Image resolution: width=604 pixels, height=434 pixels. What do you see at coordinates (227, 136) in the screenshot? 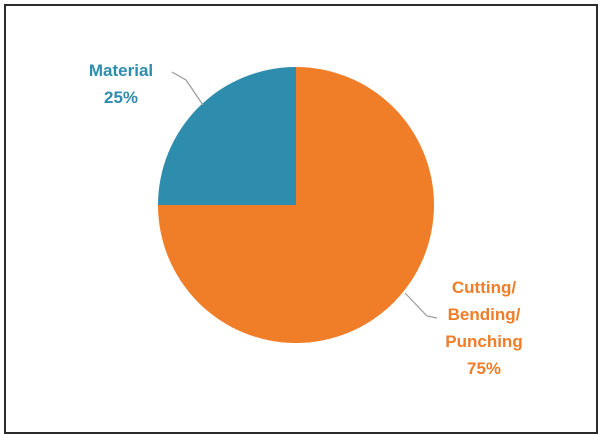
I see `pie-slice-material` at bounding box center [227, 136].